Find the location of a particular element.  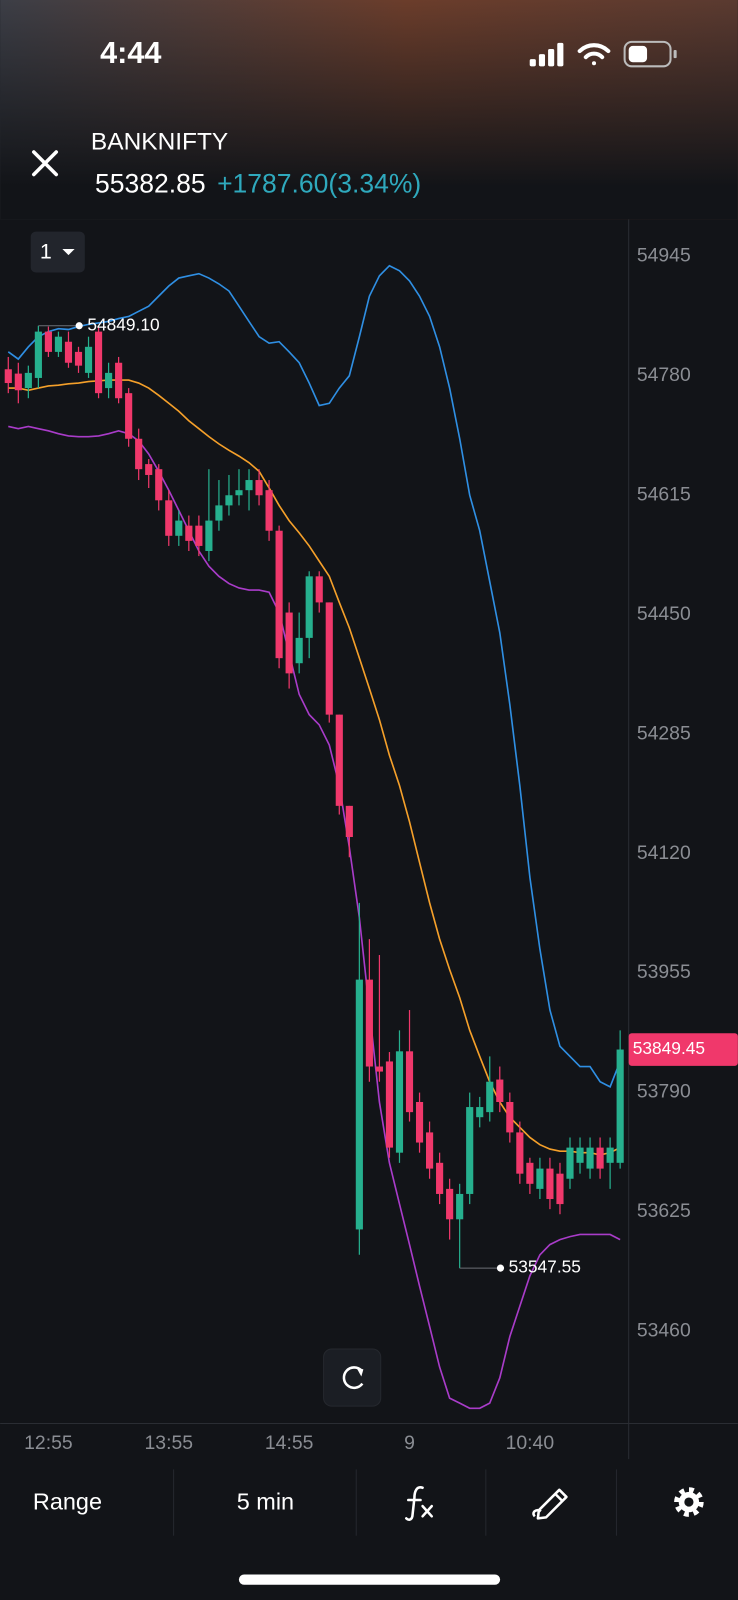

draw-button is located at coordinates (550, 1504).